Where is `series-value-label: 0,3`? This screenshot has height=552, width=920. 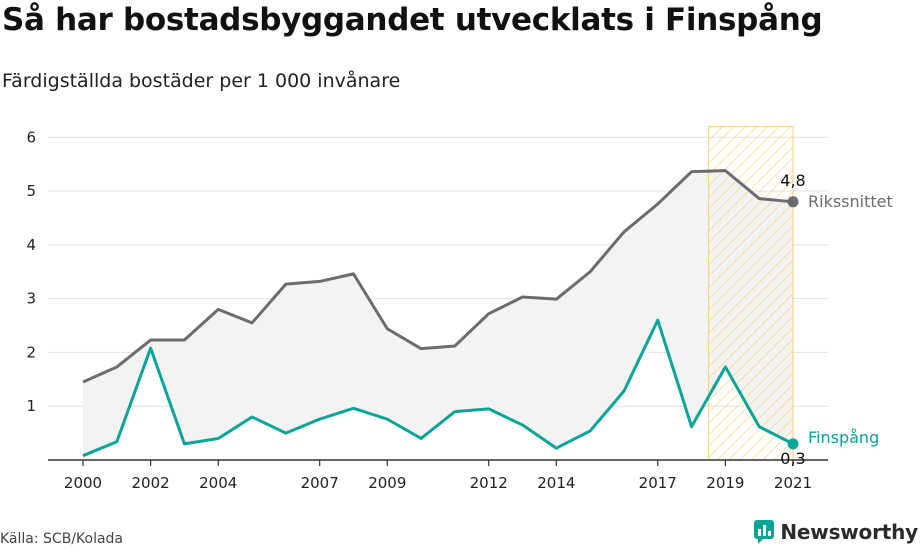
series-value-label: 0,3 is located at coordinates (792, 458).